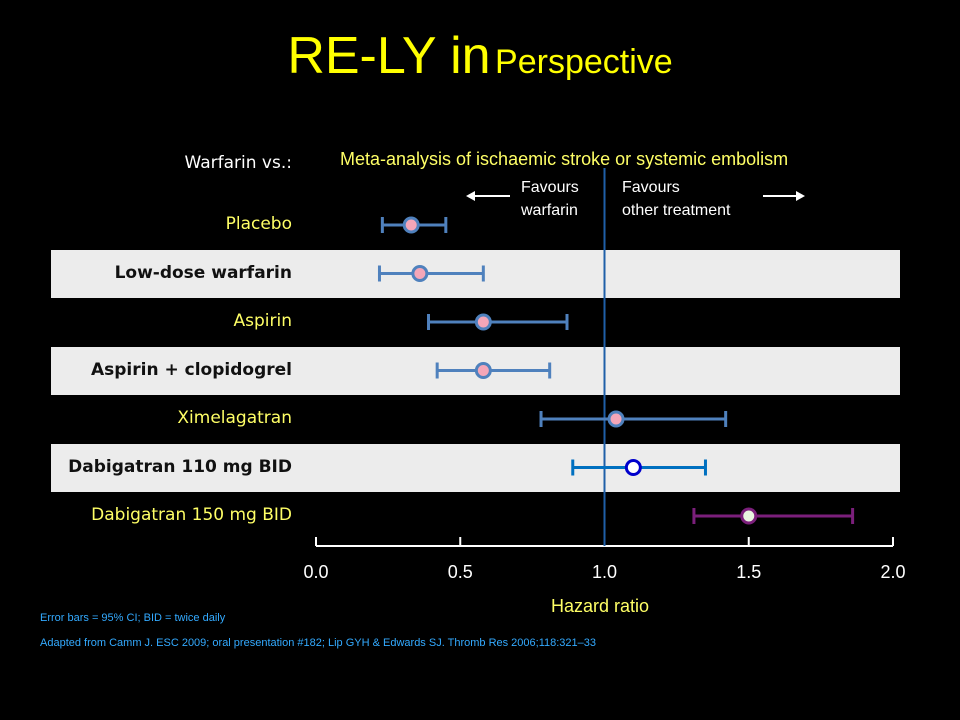 The height and width of the screenshot is (720, 960). What do you see at coordinates (676, 199) in the screenshot?
I see `favours-right: Favours other treatment` at bounding box center [676, 199].